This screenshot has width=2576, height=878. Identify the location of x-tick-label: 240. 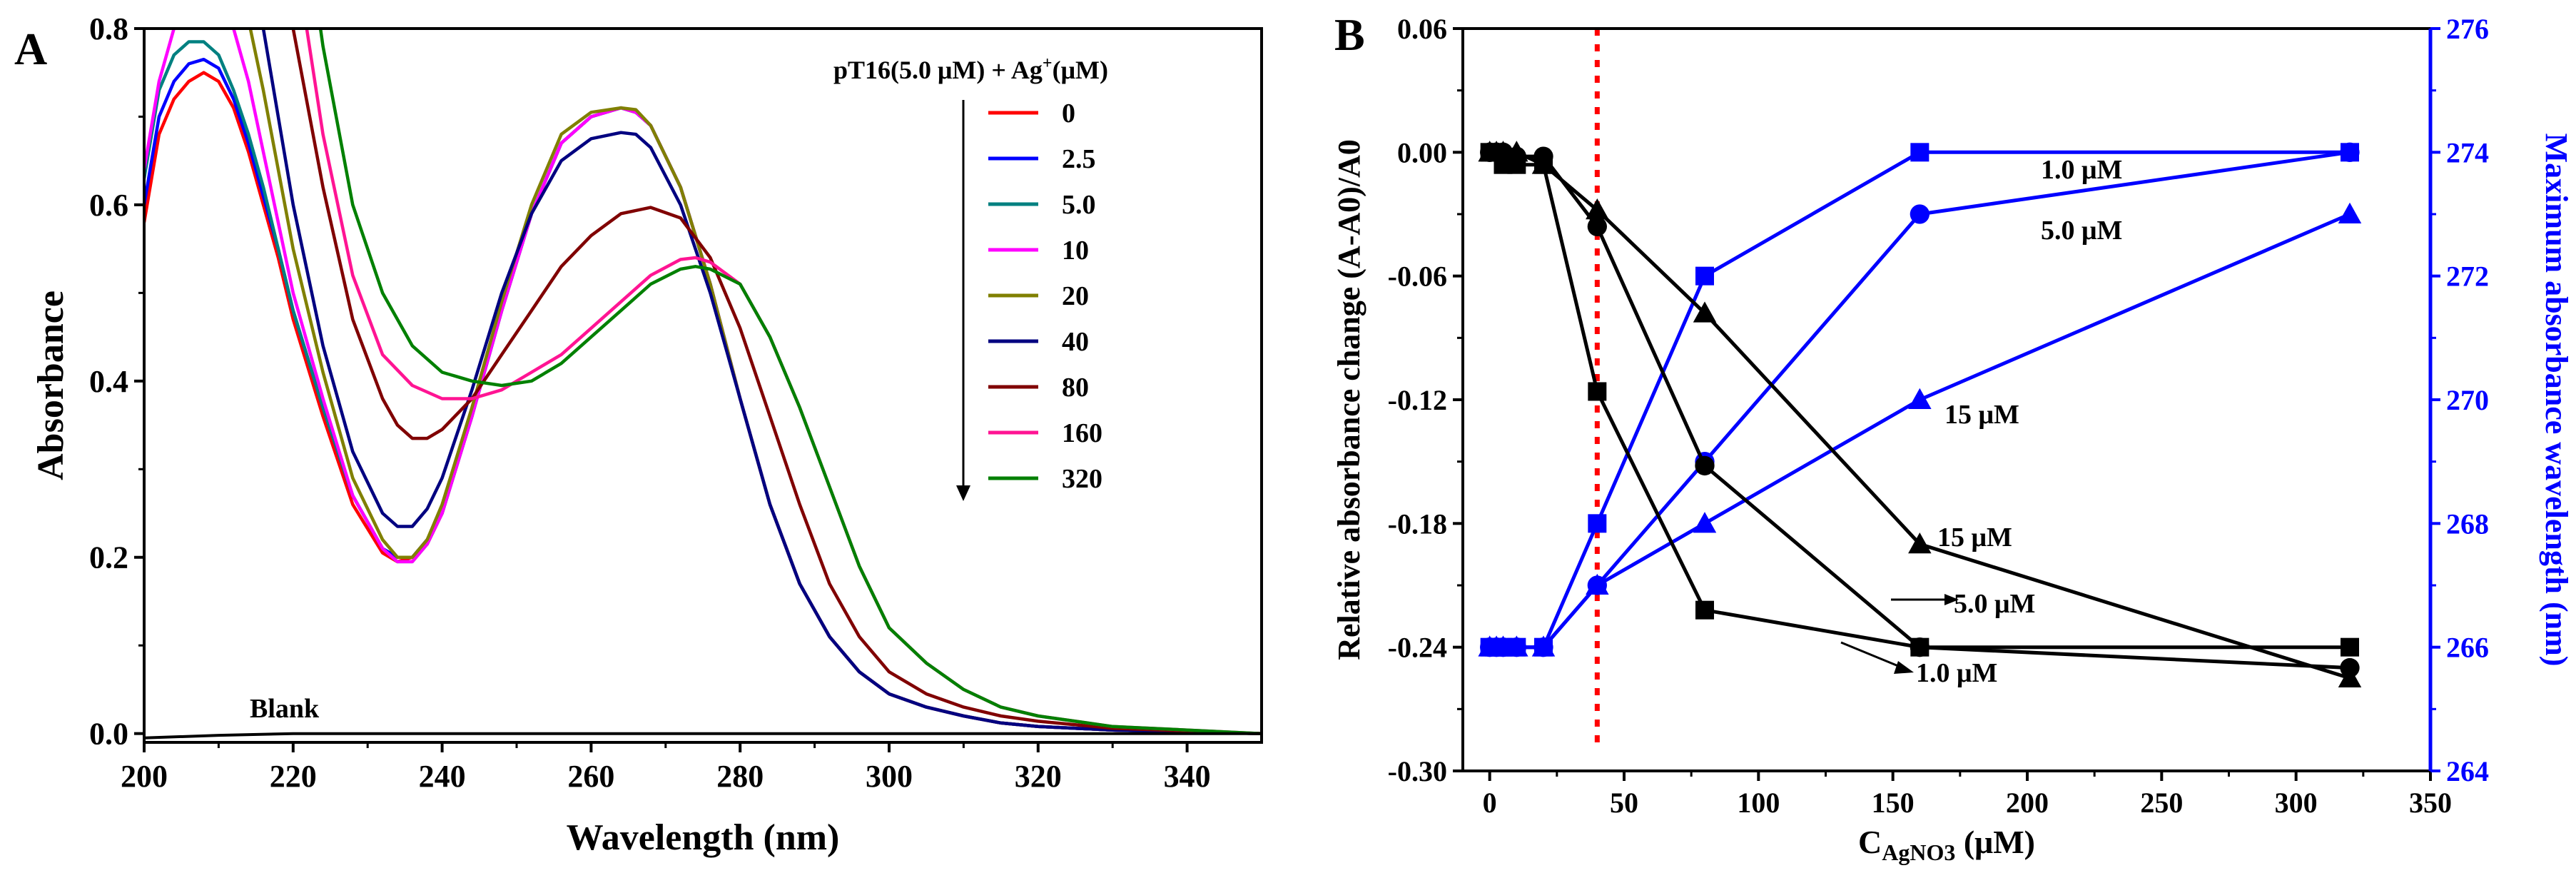
(442, 776).